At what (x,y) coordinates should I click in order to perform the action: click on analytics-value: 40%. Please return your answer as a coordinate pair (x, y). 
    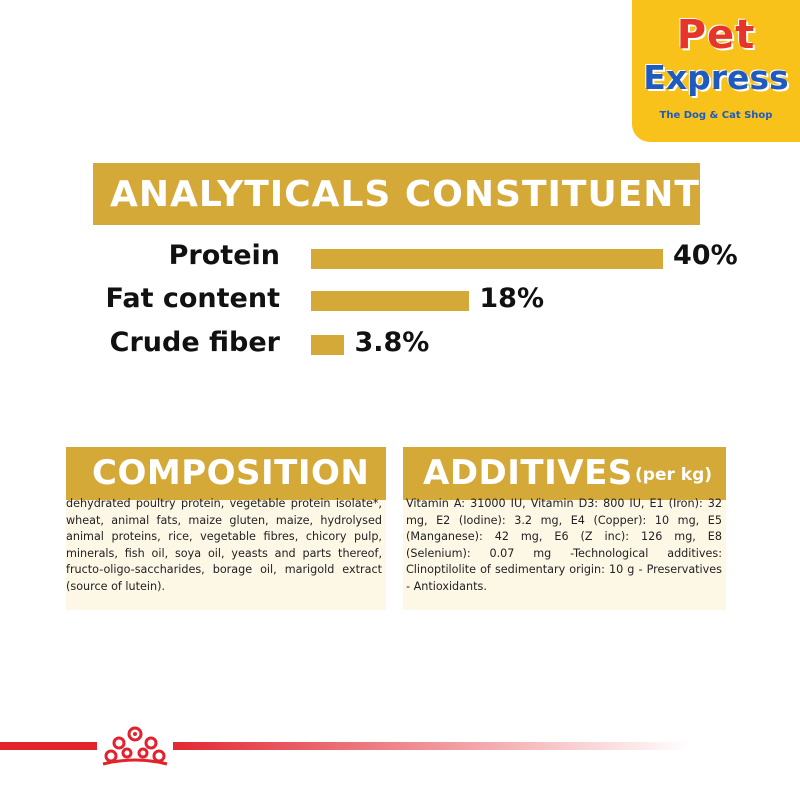
    Looking at the image, I should click on (705, 255).